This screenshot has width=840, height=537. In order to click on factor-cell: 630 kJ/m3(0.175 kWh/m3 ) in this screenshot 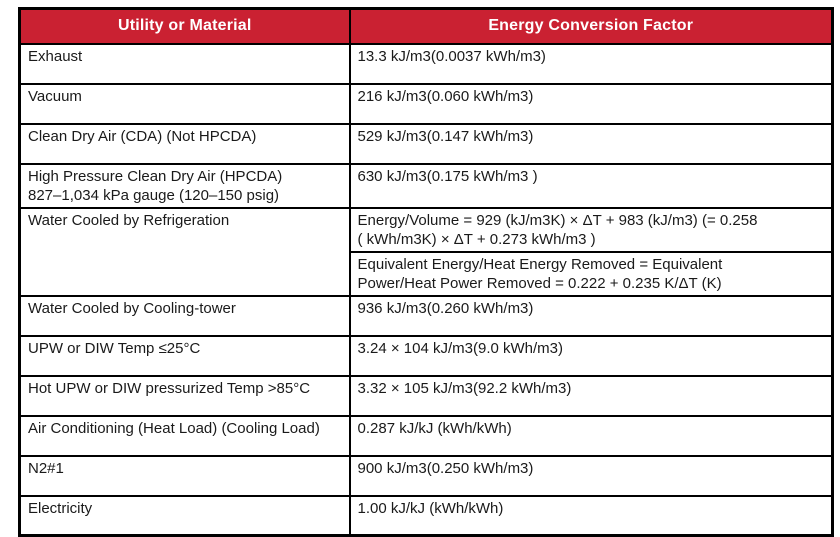, I will do `click(591, 185)`.